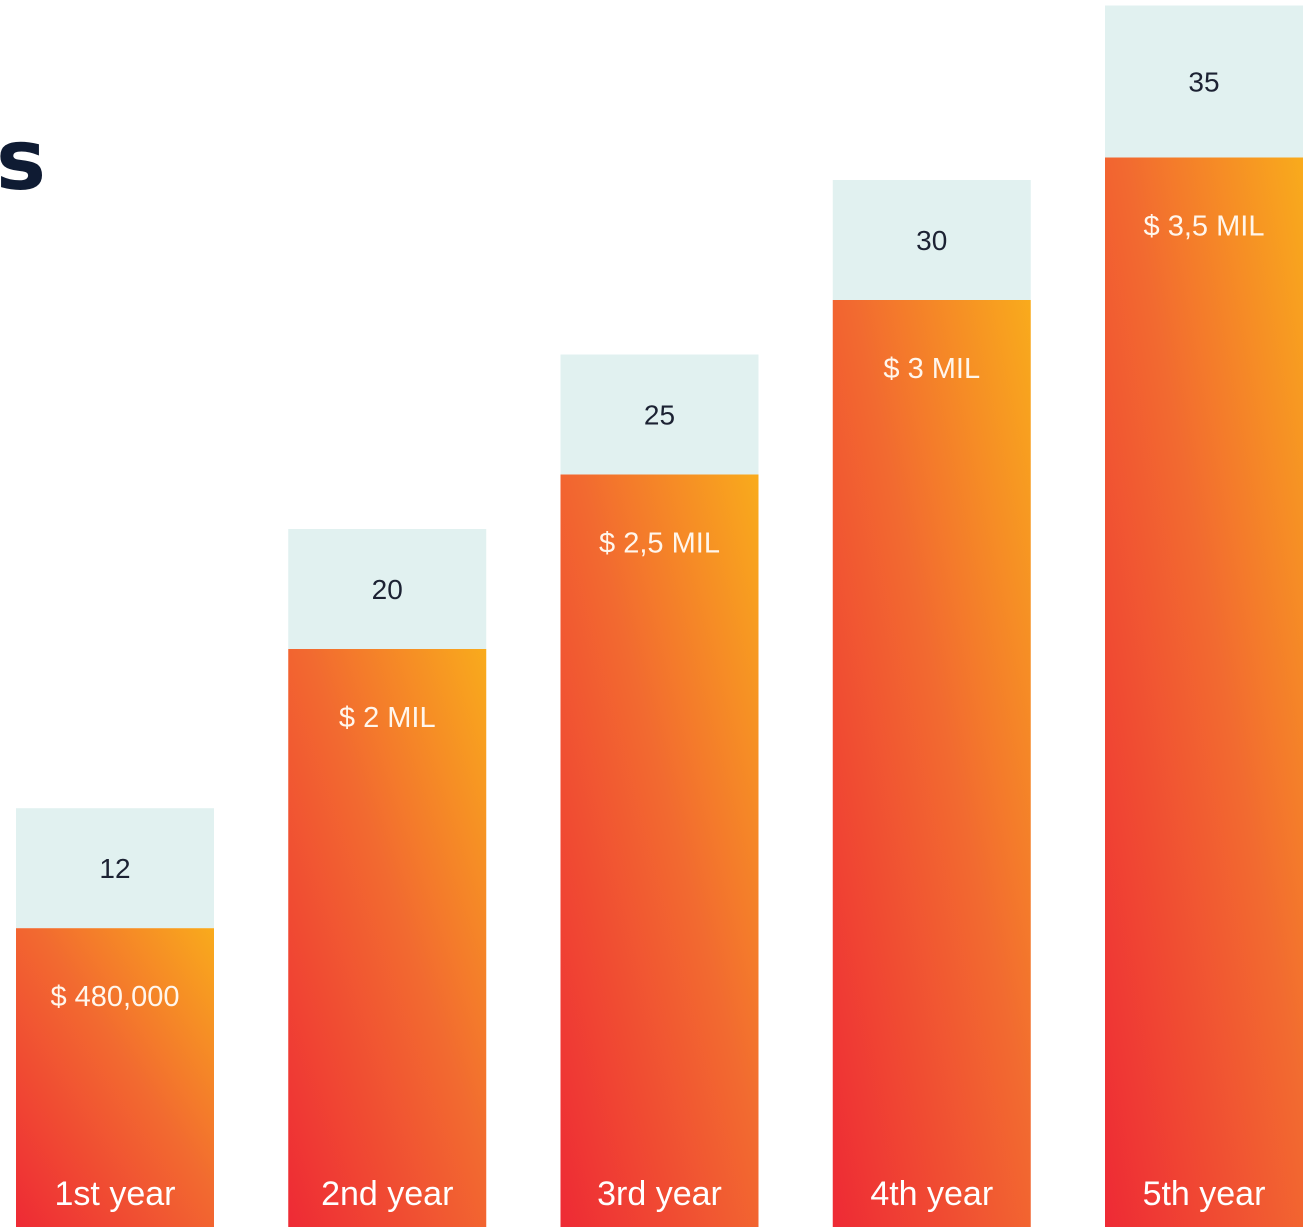 The height and width of the screenshot is (1227, 1310). I want to click on page-title: s, so click(23, 160).